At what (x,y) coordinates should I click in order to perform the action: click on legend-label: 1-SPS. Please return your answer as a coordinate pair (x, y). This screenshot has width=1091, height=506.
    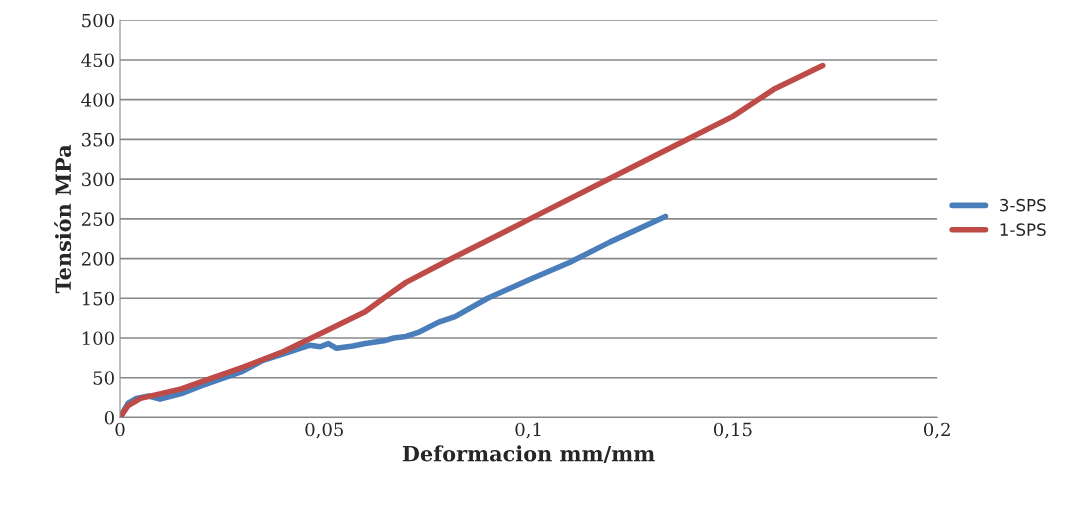
    Looking at the image, I should click on (1023, 229).